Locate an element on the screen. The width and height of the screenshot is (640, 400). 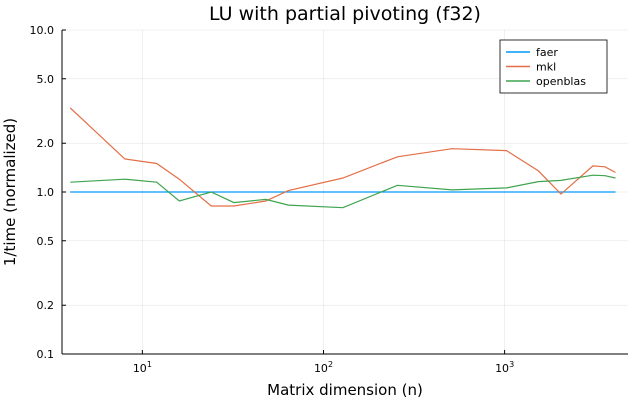
x-tick-label: 10² is located at coordinates (323, 367).